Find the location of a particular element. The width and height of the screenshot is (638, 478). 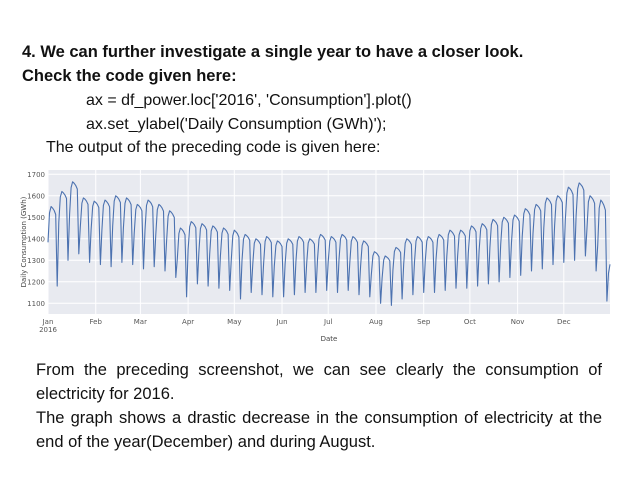

x-tick-label: Nov is located at coordinates (518, 322).